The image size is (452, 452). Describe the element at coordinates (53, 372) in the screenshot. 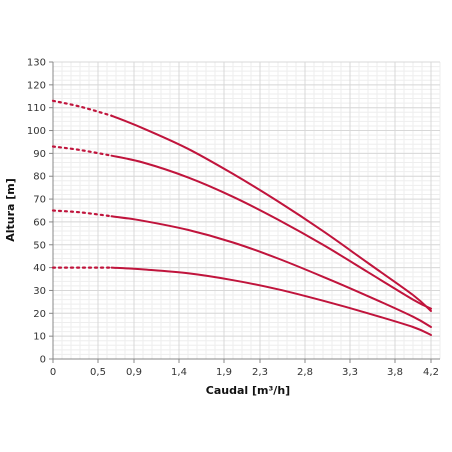

I see `x-tick-label: 0` at that location.